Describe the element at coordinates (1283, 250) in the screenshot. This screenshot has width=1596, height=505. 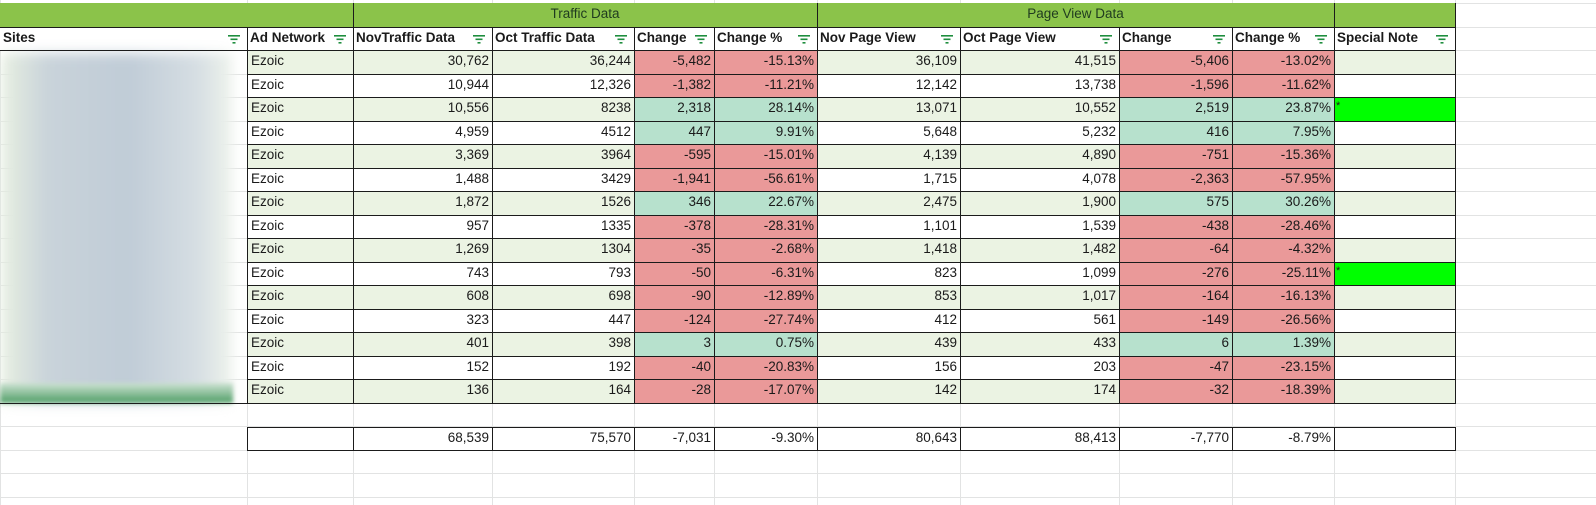
I see `cell-pcp: -4.32%` at that location.